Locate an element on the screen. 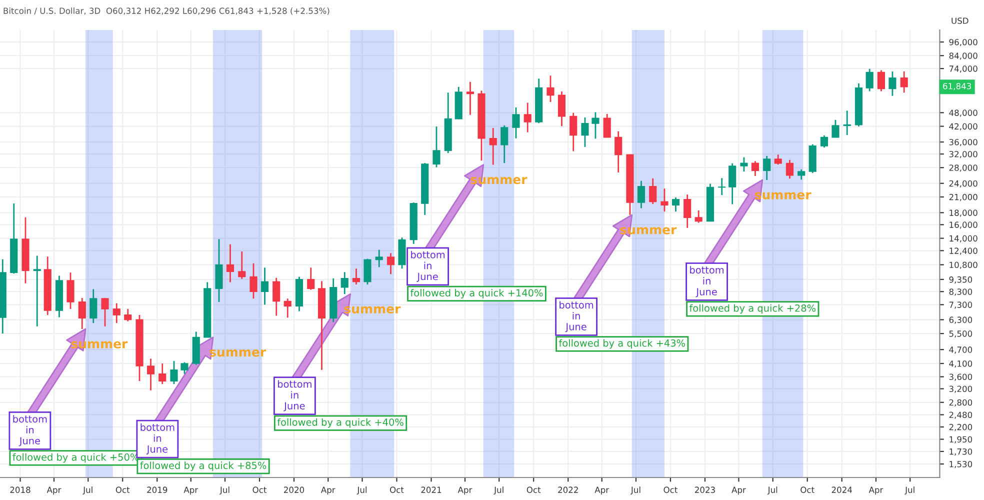  y-tick-label: 1,530 is located at coordinates (961, 464).